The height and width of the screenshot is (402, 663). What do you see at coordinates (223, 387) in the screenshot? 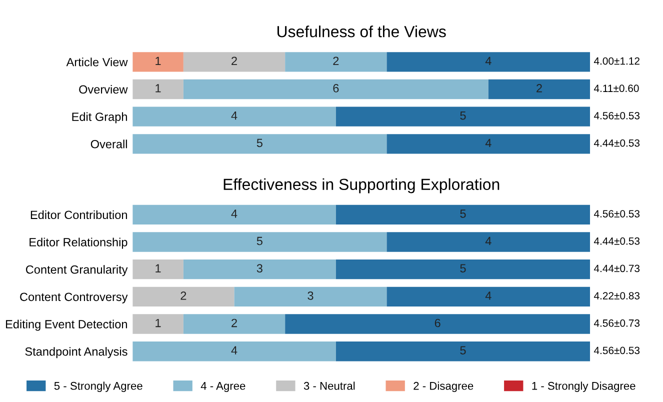
I see `legend-label: 4 - Agree` at bounding box center [223, 387].